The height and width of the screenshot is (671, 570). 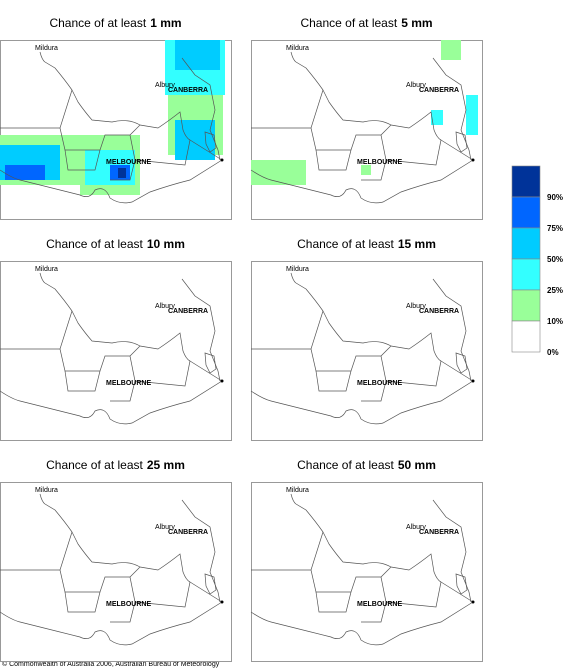 I want to click on legend-label: 50%, so click(x=555, y=259).